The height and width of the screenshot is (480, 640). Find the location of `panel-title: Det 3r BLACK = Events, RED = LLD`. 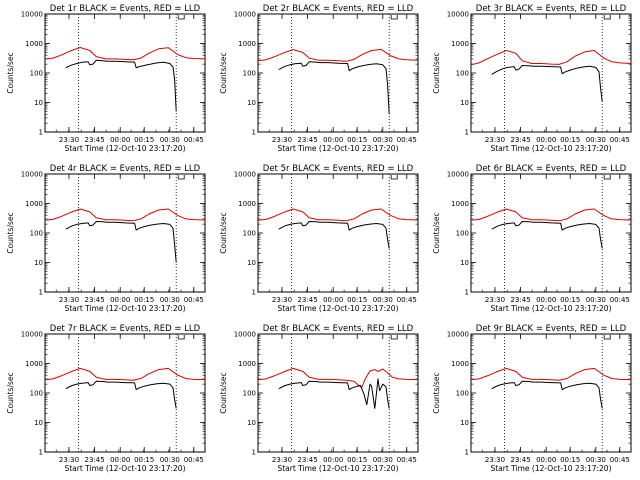

panel-title: Det 3r BLACK = Events, RED = LLD is located at coordinates (551, 9).